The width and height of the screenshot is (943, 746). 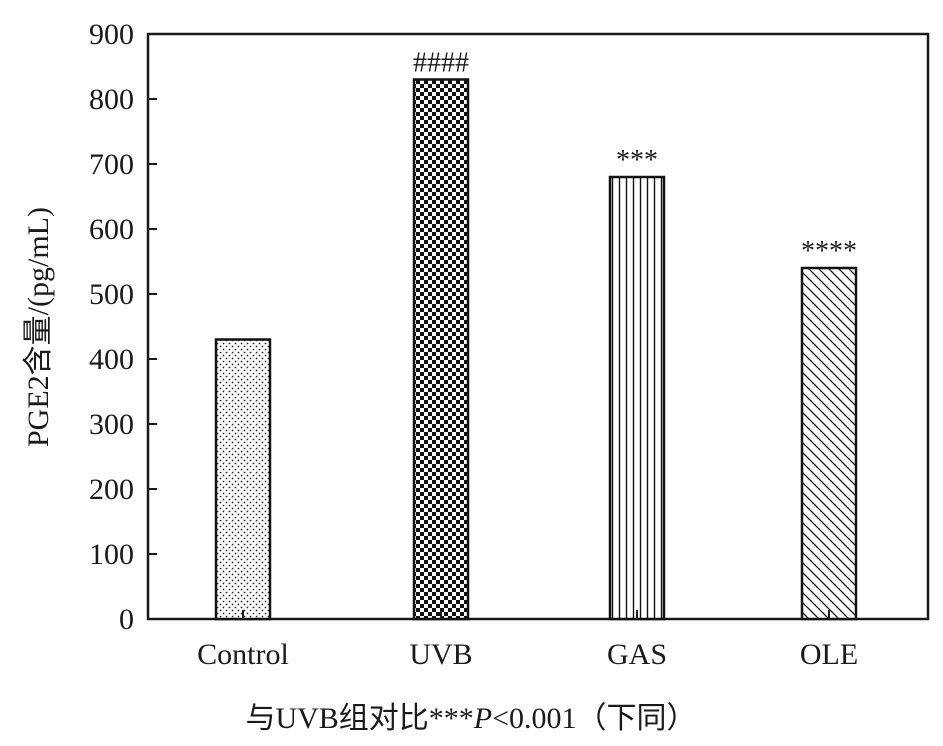 I want to click on footnote-p-symbol: P, so click(x=482, y=718).